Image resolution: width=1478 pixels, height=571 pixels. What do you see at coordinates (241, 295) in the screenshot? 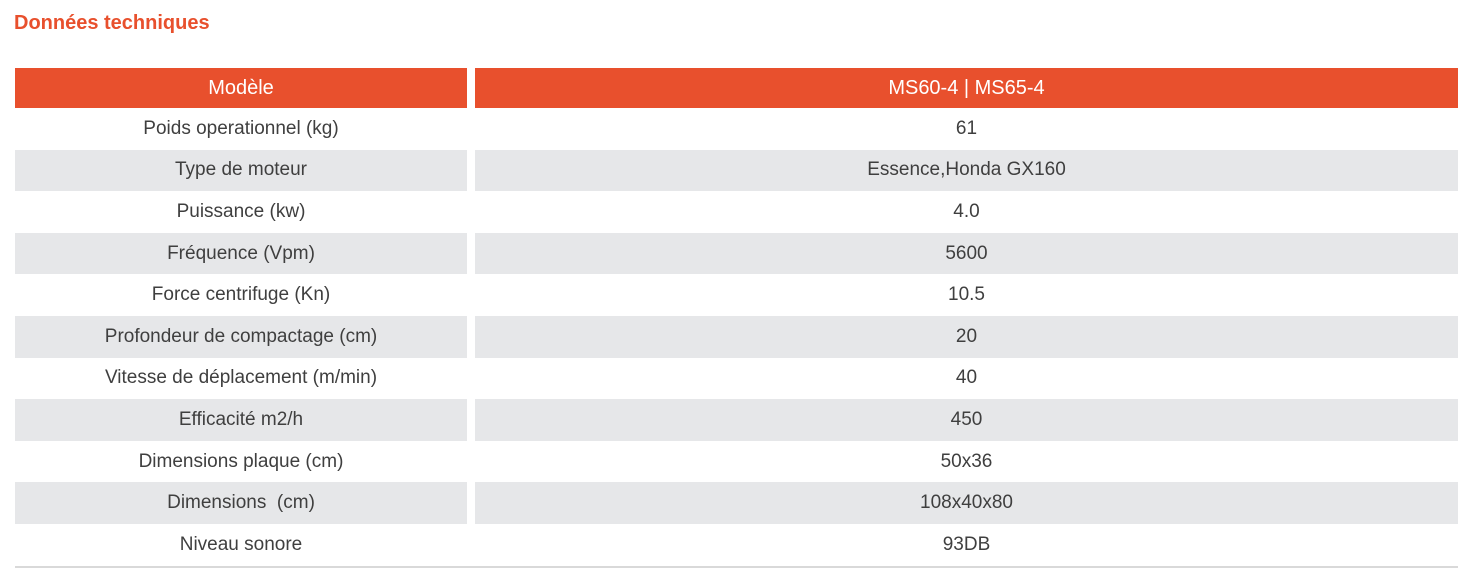
I see `spec-label: Force centrifuge (Kn)` at bounding box center [241, 295].